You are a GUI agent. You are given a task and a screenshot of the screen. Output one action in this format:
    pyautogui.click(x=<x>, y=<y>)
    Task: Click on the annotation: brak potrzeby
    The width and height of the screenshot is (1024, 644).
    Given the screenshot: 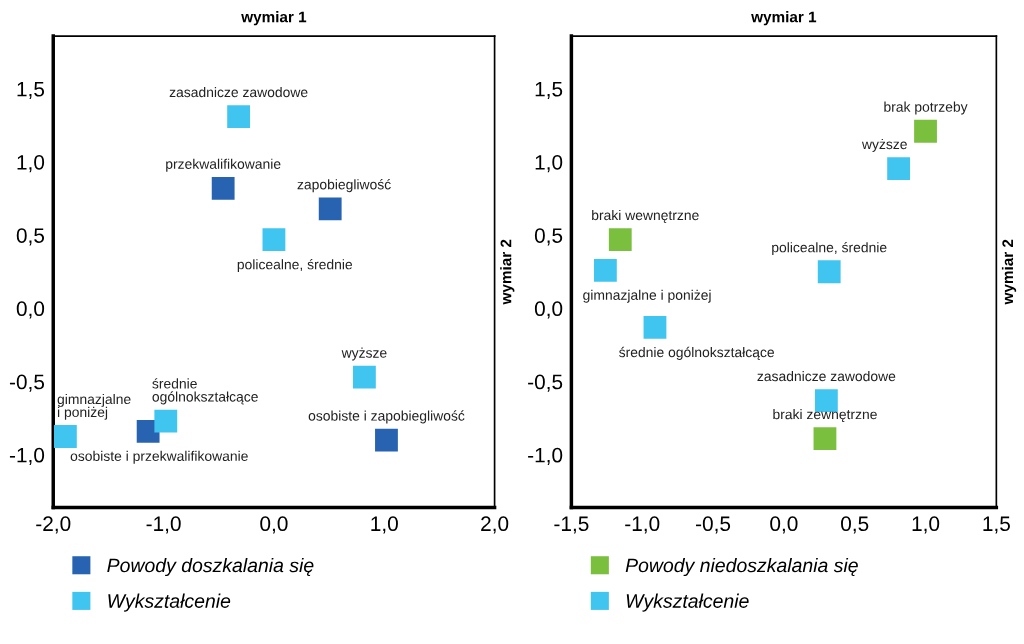 What is the action you would take?
    pyautogui.click(x=926, y=108)
    